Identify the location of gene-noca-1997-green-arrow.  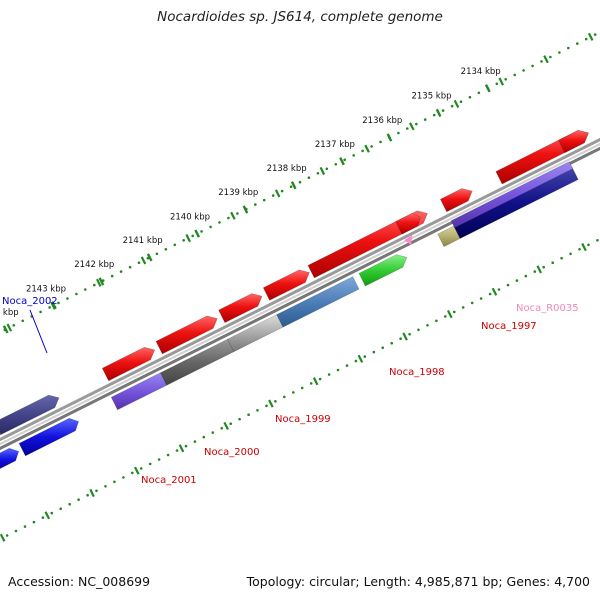
(383, 270).